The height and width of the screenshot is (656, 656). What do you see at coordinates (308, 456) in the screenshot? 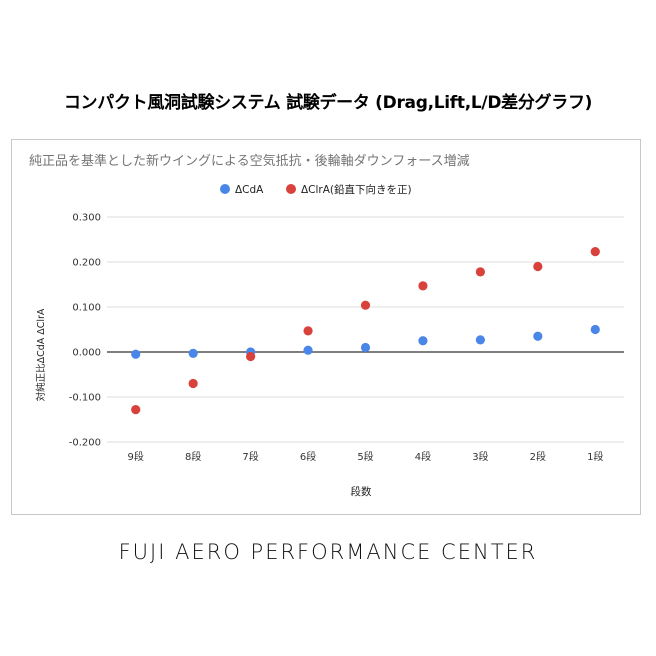
I see `x-tick-label: 6段` at bounding box center [308, 456].